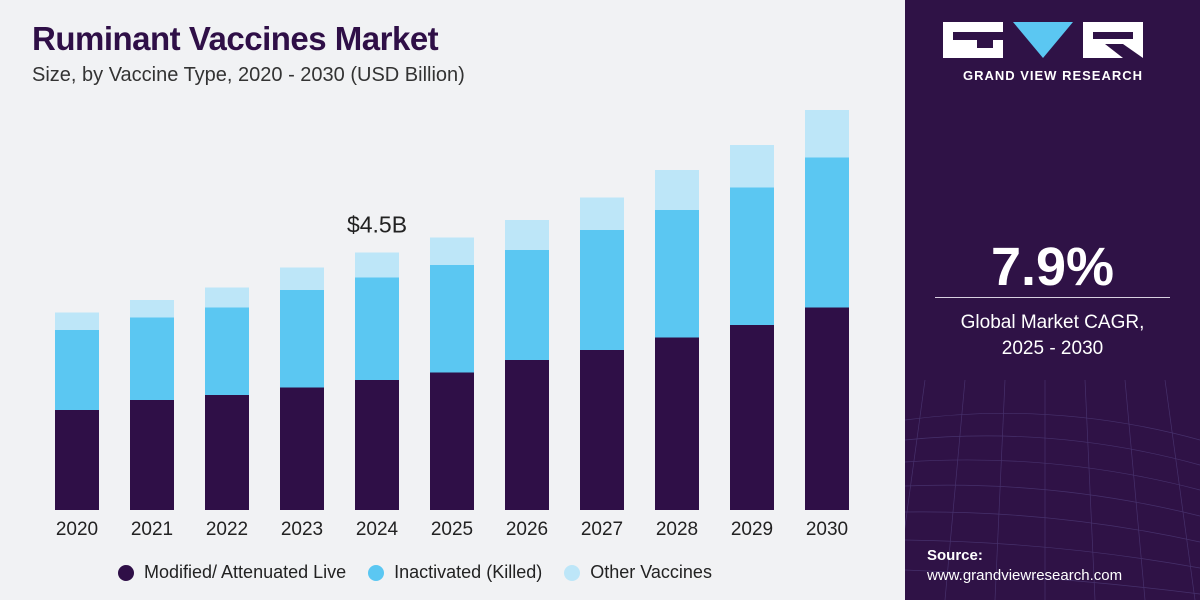  Describe the element at coordinates (602, 213) in the screenshot. I see `bar-2027-other-vaccines` at that location.